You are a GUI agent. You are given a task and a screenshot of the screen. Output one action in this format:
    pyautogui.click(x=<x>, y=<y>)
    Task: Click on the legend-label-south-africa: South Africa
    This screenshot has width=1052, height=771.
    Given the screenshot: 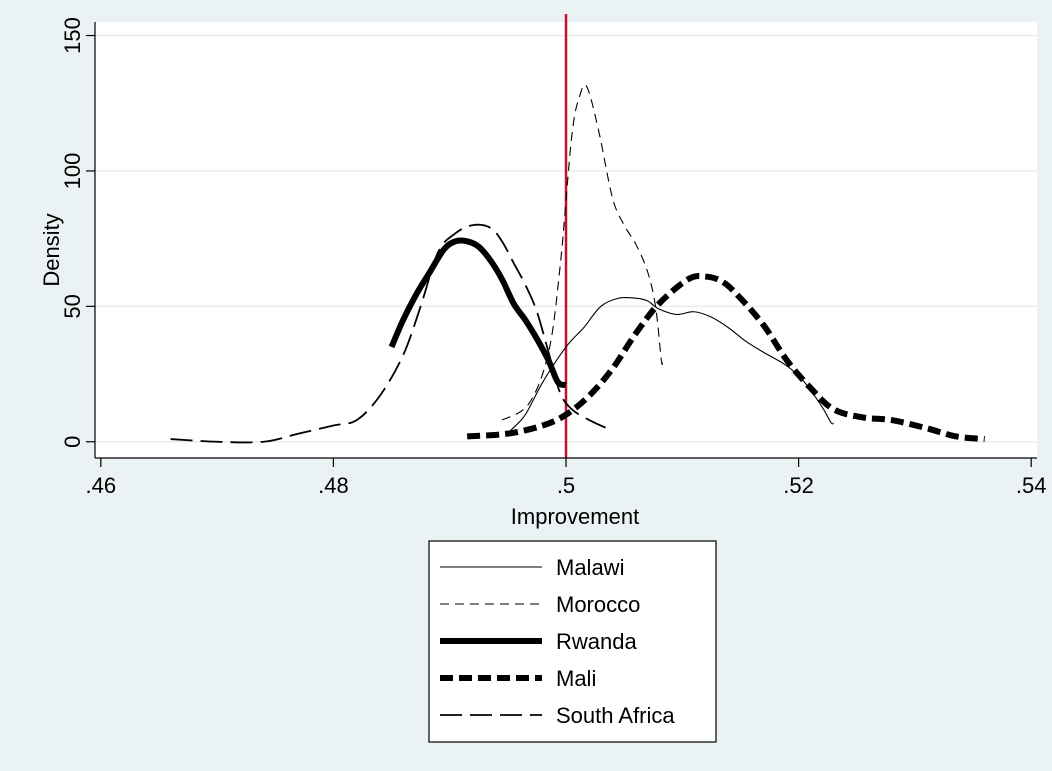 What is the action you would take?
    pyautogui.click(x=615, y=715)
    